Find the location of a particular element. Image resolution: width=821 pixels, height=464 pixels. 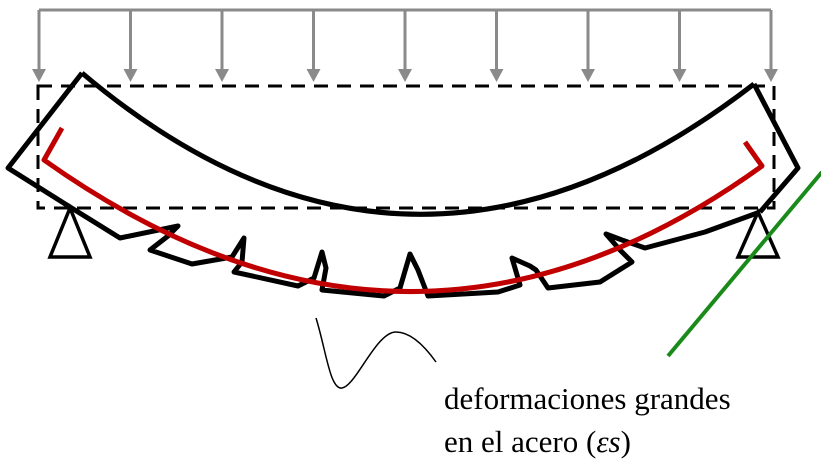

load-arrows is located at coordinates (405, 46).